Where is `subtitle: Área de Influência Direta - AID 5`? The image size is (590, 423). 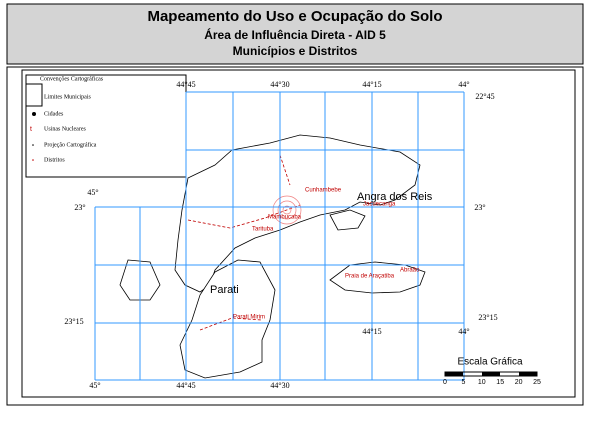
subtitle: Área de Influência Direta - AID 5 is located at coordinates (295, 34).